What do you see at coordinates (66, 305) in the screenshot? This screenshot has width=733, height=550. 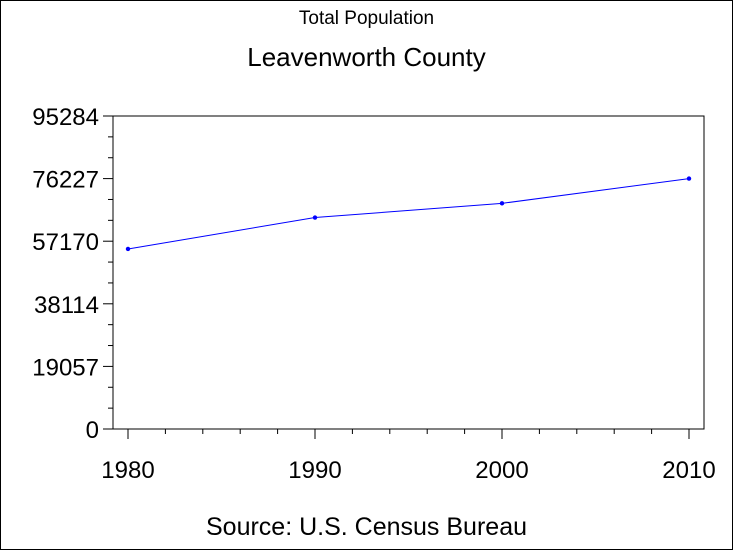 I see `y-tick-label: 38114` at bounding box center [66, 305].